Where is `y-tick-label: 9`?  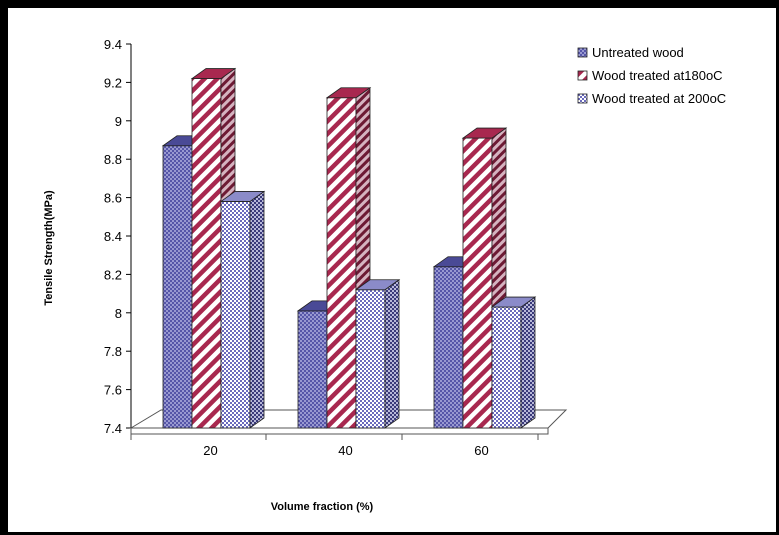 y-tick-label: 9 is located at coordinates (118, 121).